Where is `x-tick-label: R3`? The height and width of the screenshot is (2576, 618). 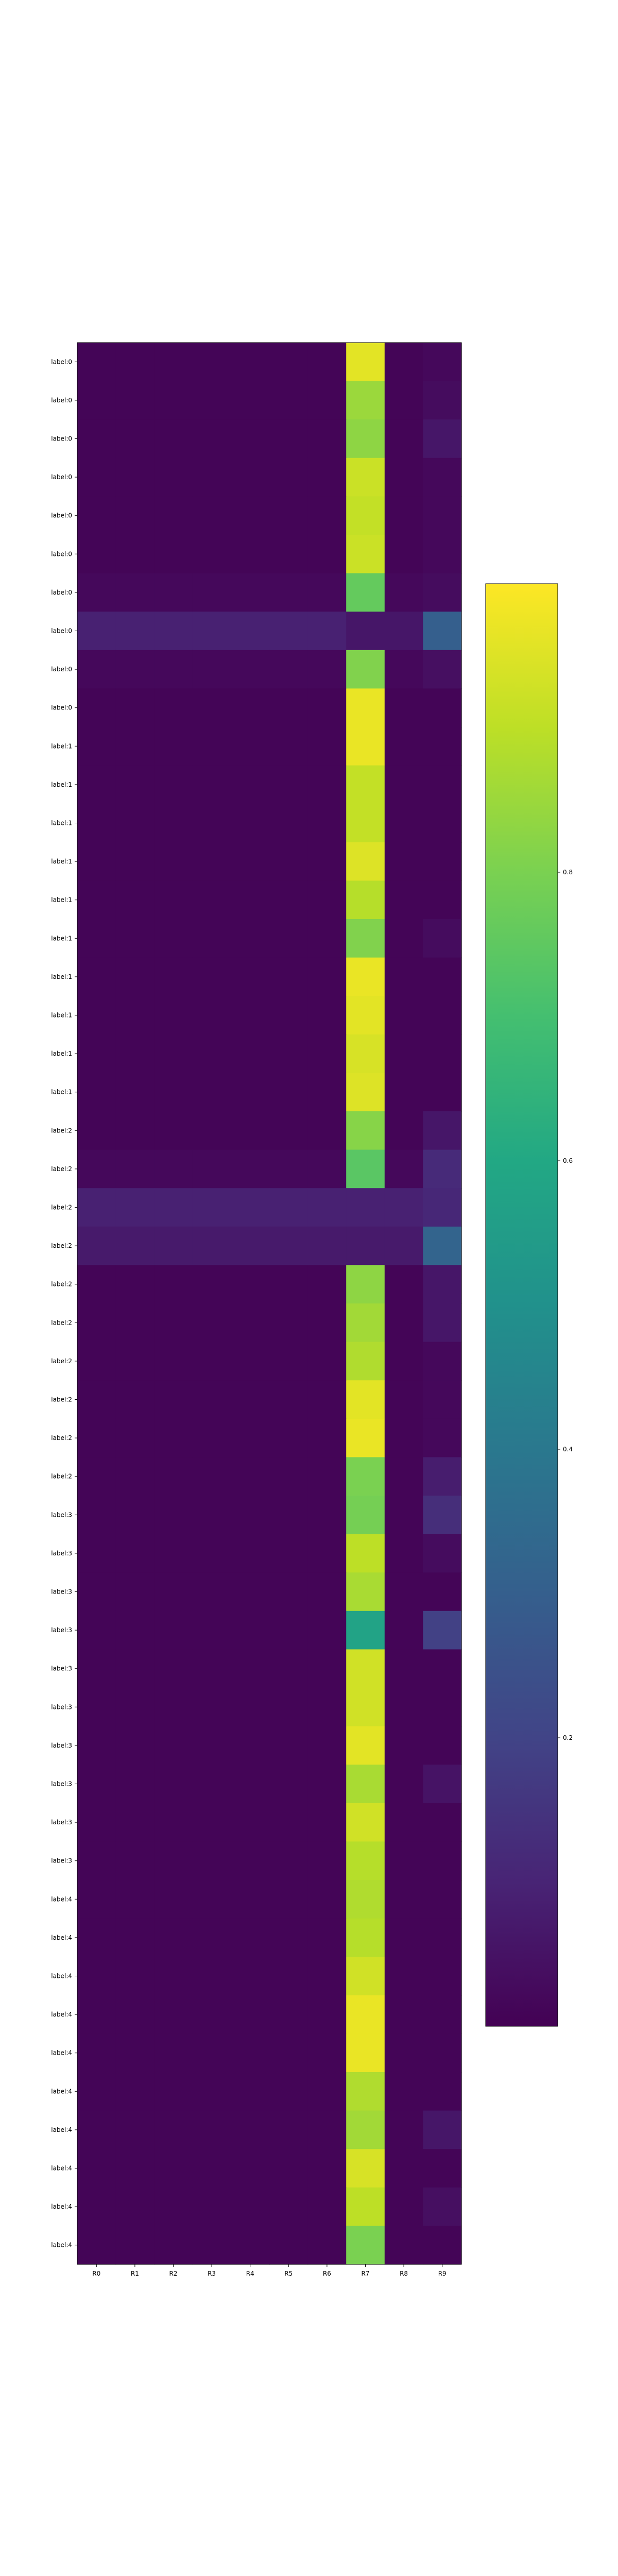
x-tick-label: R3 is located at coordinates (212, 2273).